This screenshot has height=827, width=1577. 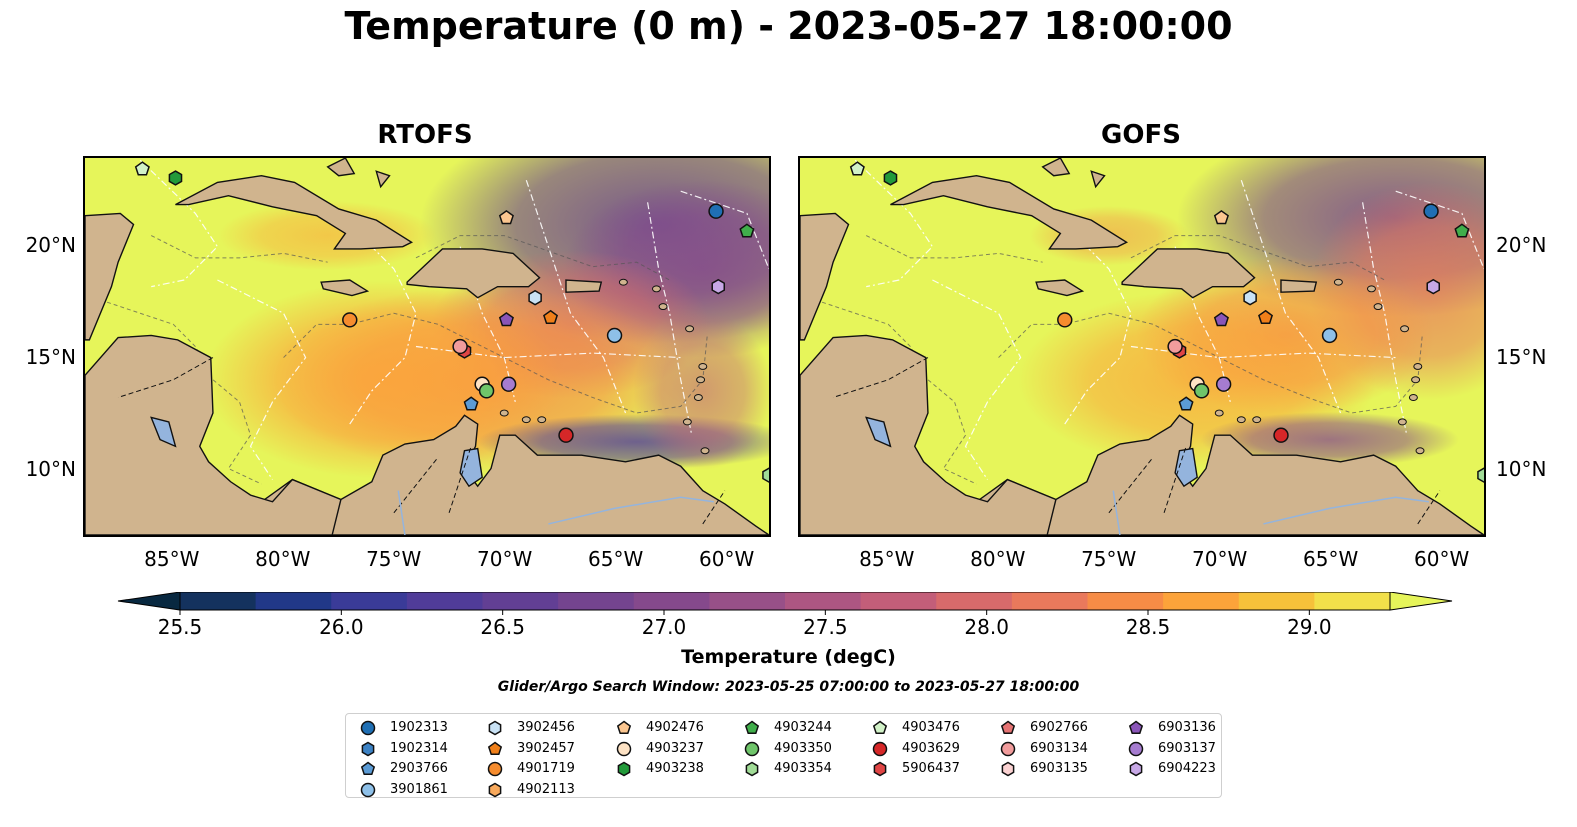 I want to click on legend-label: 4902476, so click(x=675, y=727).